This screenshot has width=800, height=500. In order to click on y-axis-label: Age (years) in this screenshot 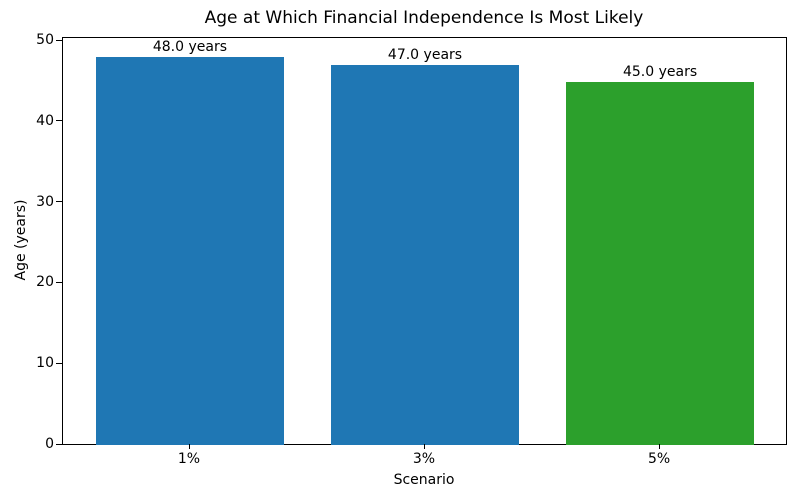, I will do `click(21, 240)`.